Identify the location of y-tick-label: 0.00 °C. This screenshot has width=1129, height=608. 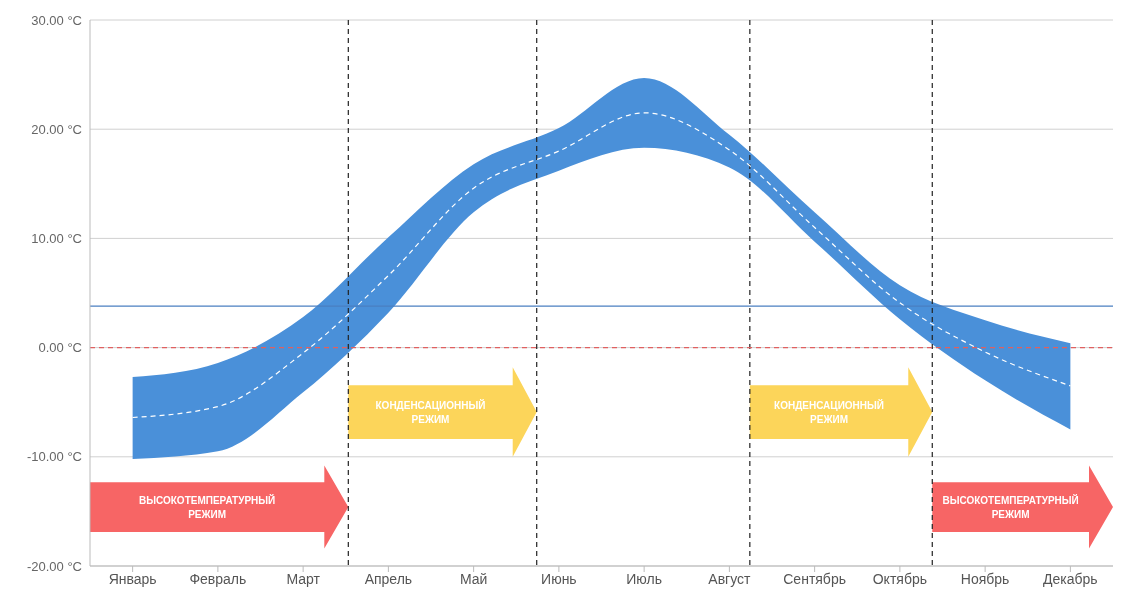
(60, 348).